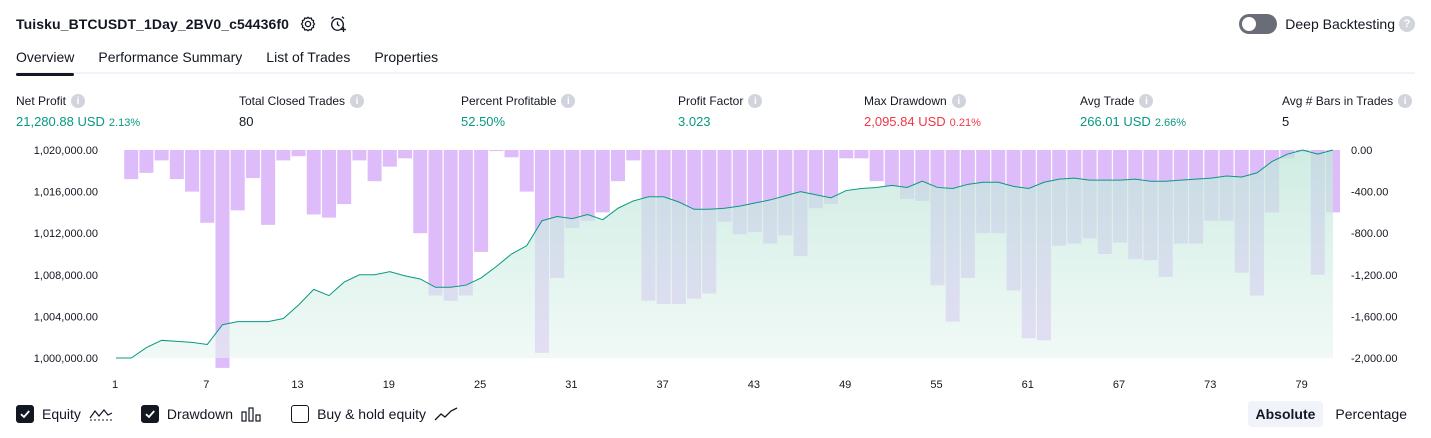  I want to click on tab-list-of-trades: List of Trades, so click(308, 57).